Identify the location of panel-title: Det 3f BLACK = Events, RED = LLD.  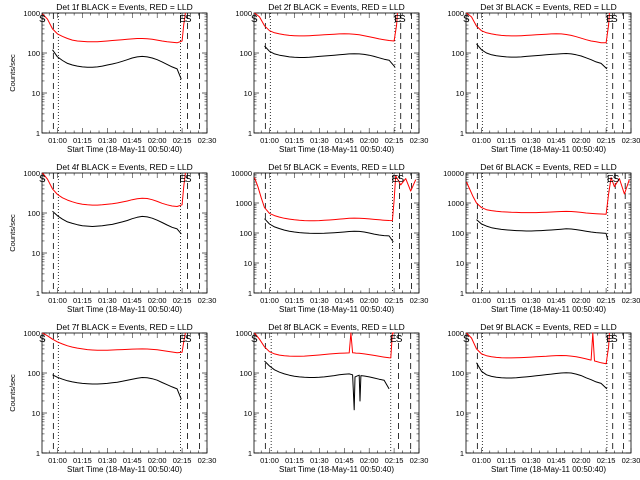
(548, 7).